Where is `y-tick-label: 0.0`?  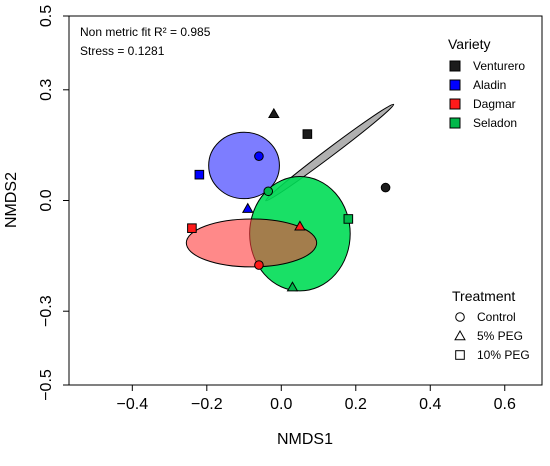 y-tick-label: 0.0 is located at coordinates (46, 200).